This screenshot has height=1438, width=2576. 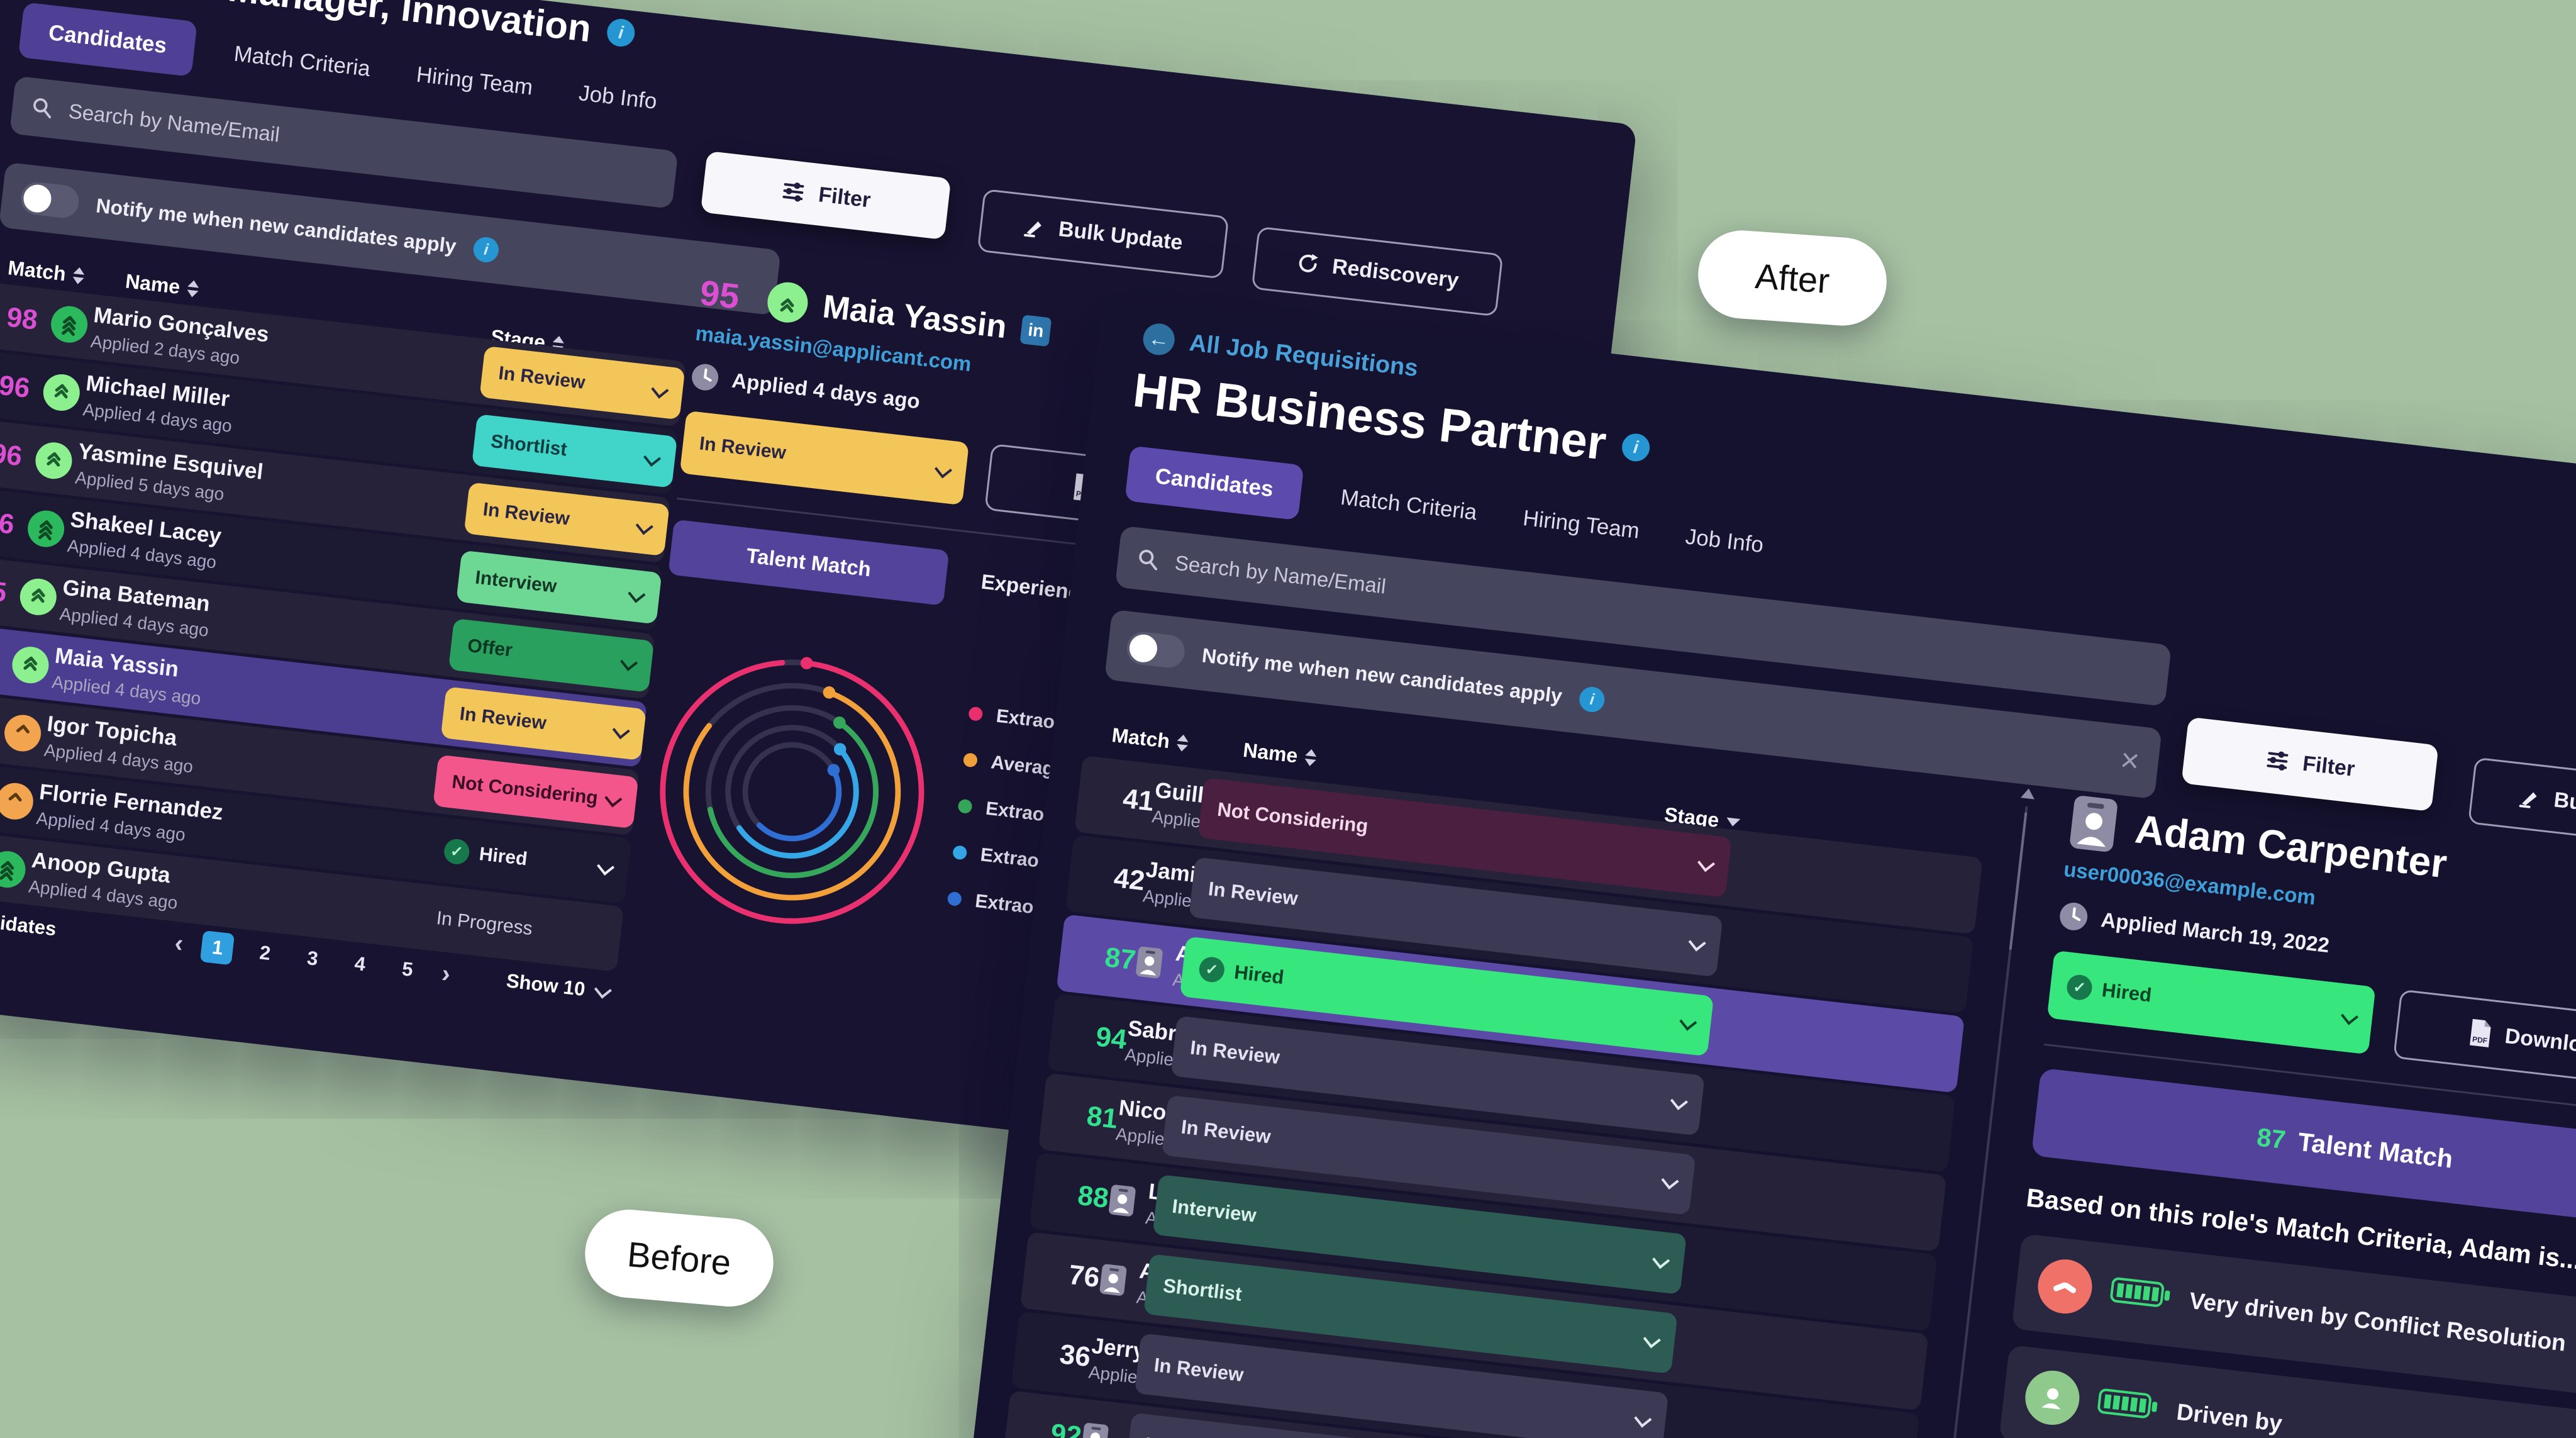 I want to click on pdf-file-icon: PDF, so click(x=2480, y=1032).